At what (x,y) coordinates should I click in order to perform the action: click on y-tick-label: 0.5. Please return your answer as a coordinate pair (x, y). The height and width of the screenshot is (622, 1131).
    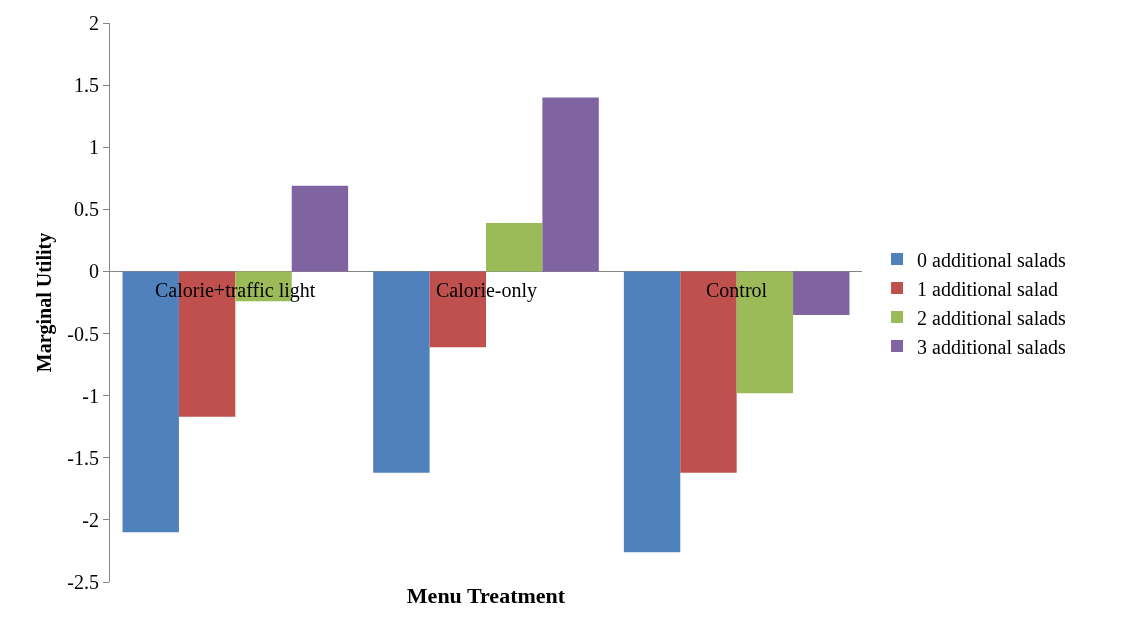
    Looking at the image, I should click on (86, 209).